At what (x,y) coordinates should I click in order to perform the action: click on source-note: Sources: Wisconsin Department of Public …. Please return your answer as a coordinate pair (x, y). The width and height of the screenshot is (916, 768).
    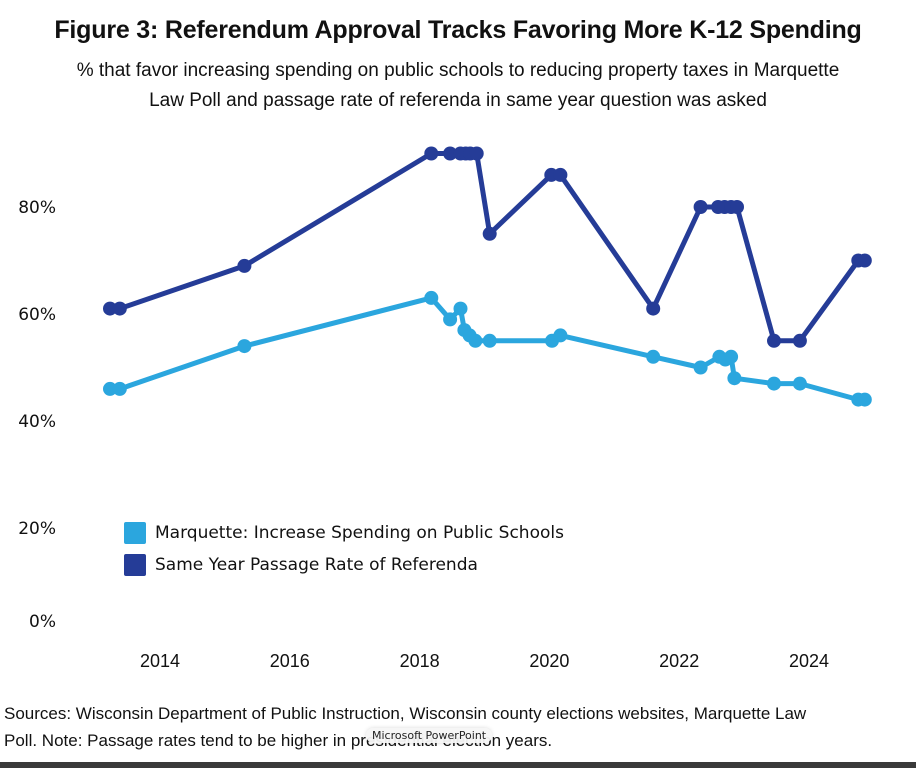
    Looking at the image, I should click on (459, 727).